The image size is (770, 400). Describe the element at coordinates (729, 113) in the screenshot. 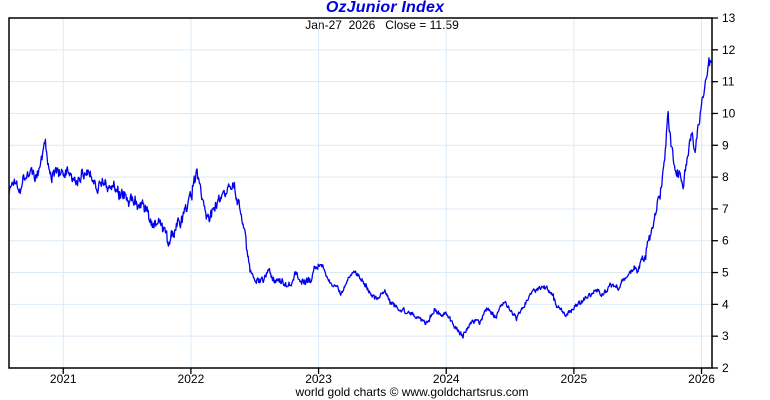

I see `y-tick-label: 10` at that location.